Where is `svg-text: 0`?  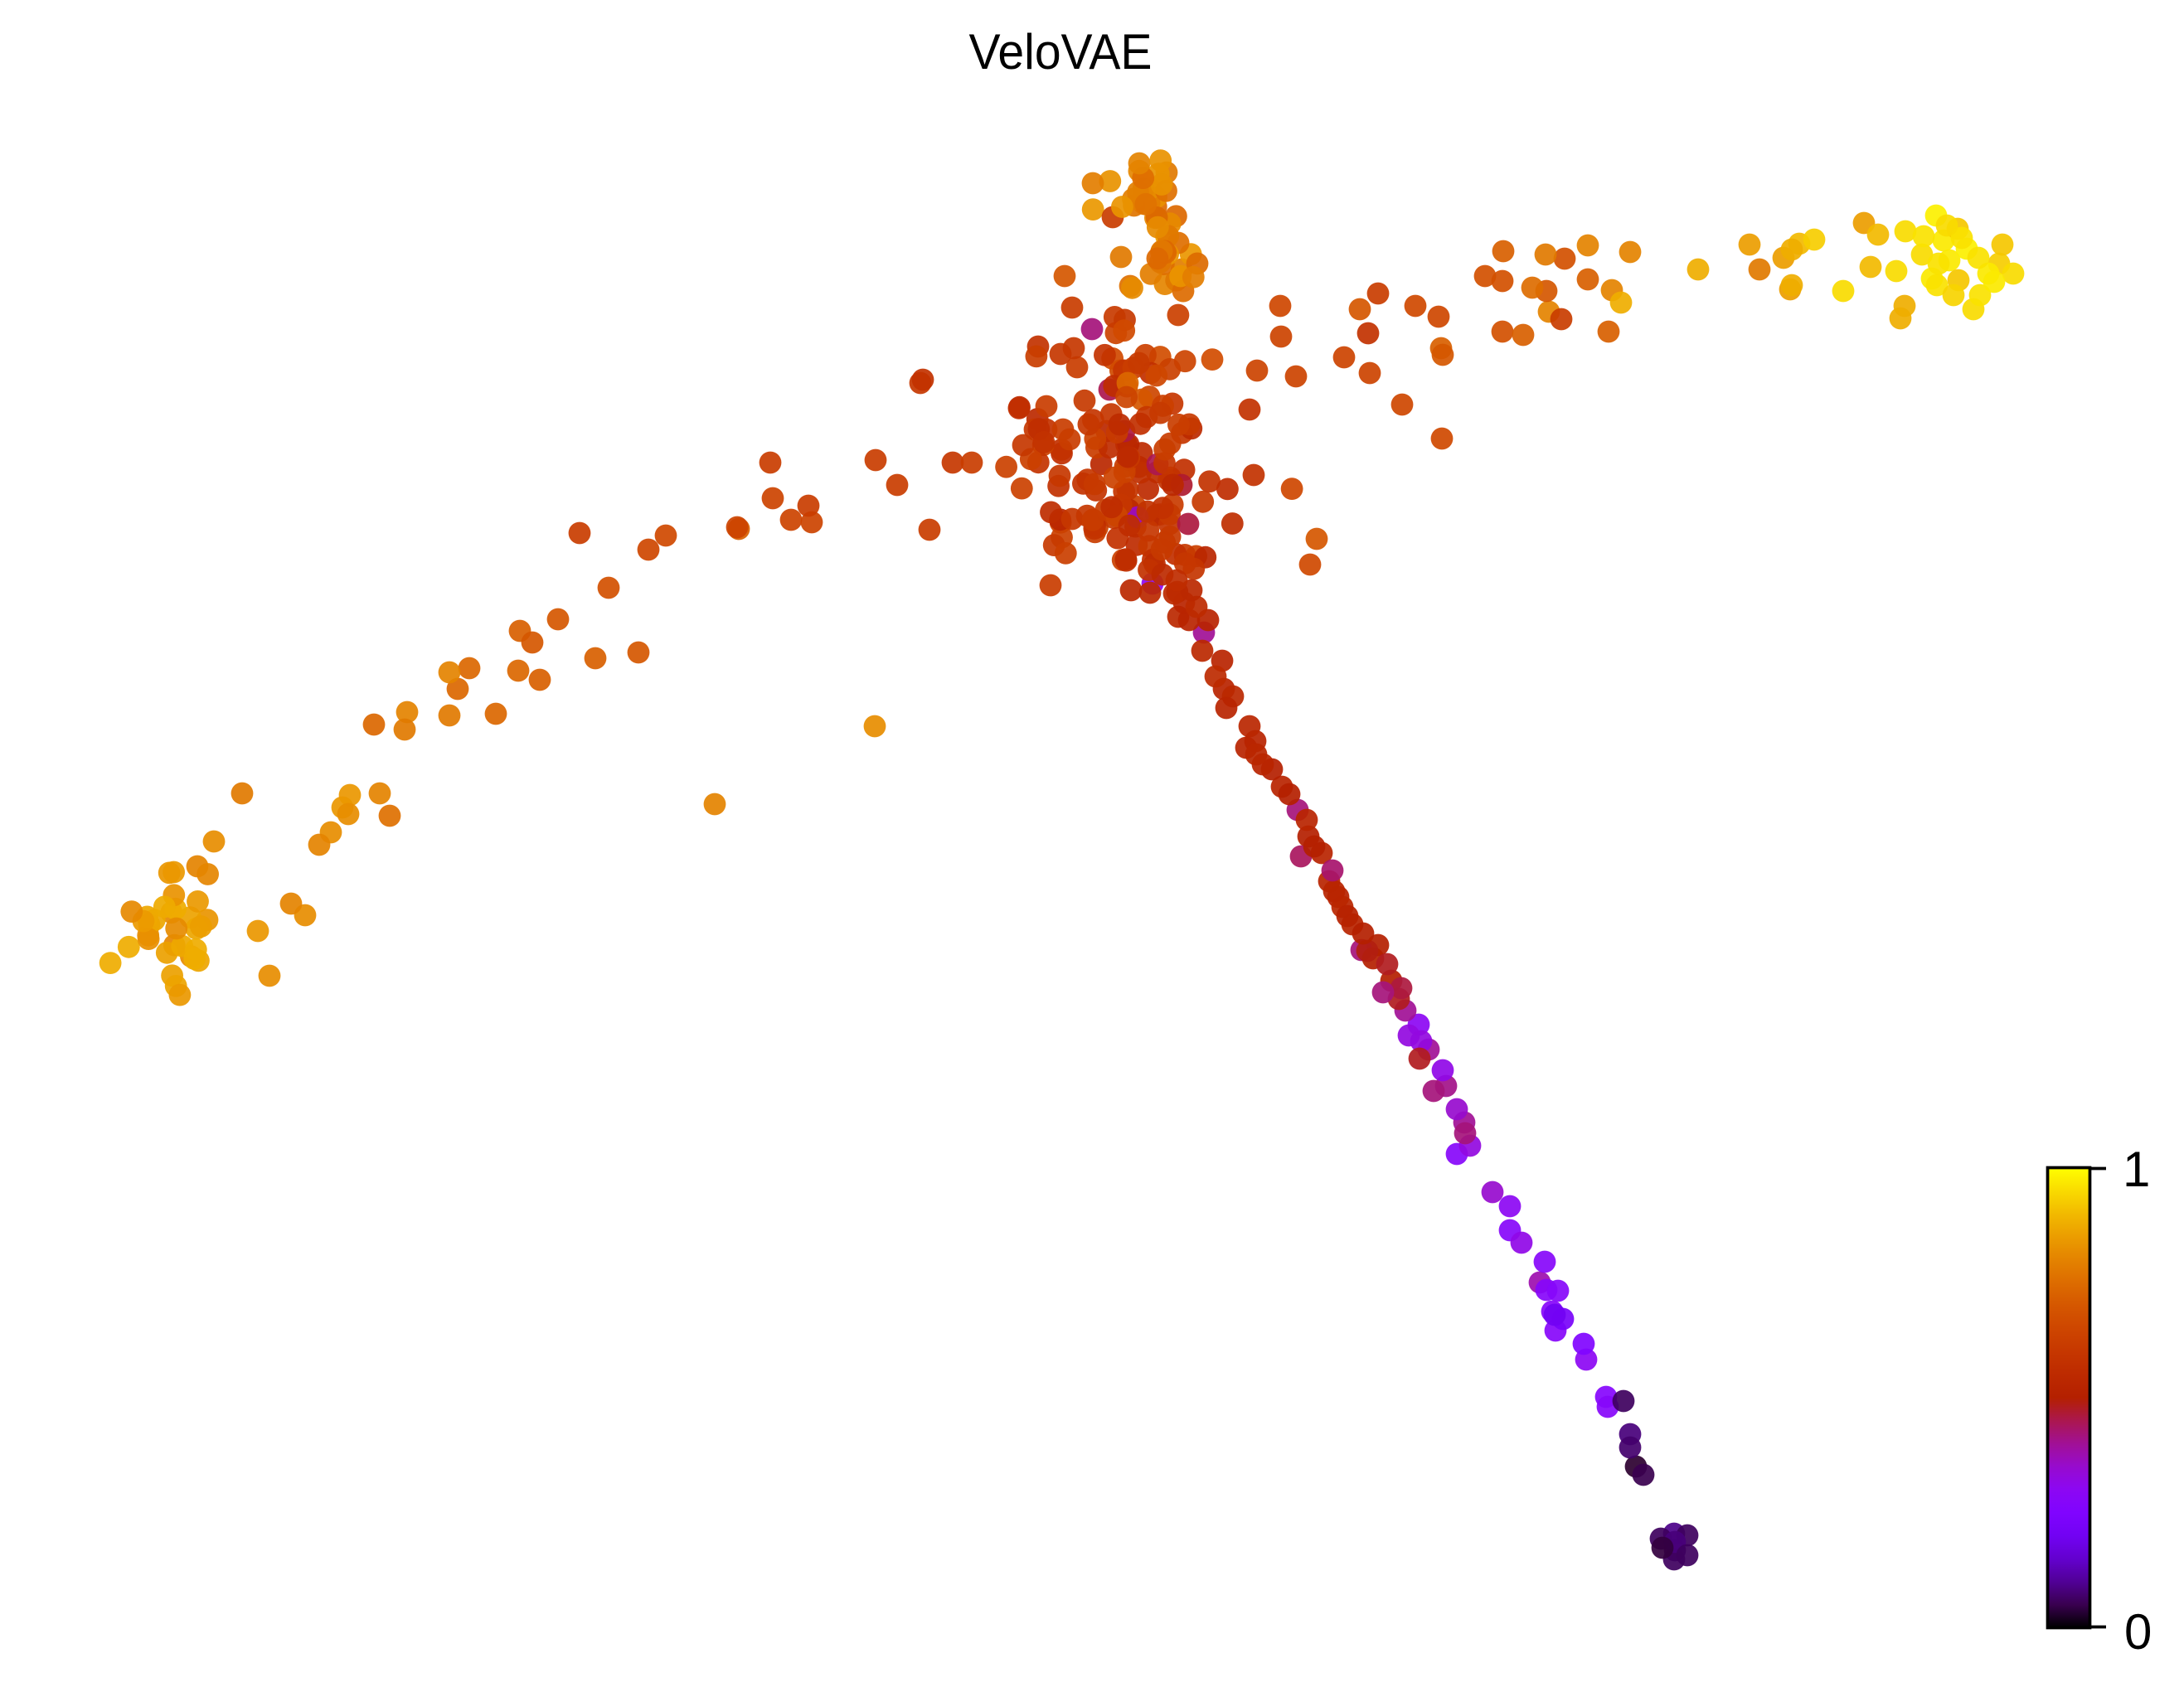
svg-text: 0 is located at coordinates (2138, 1632).